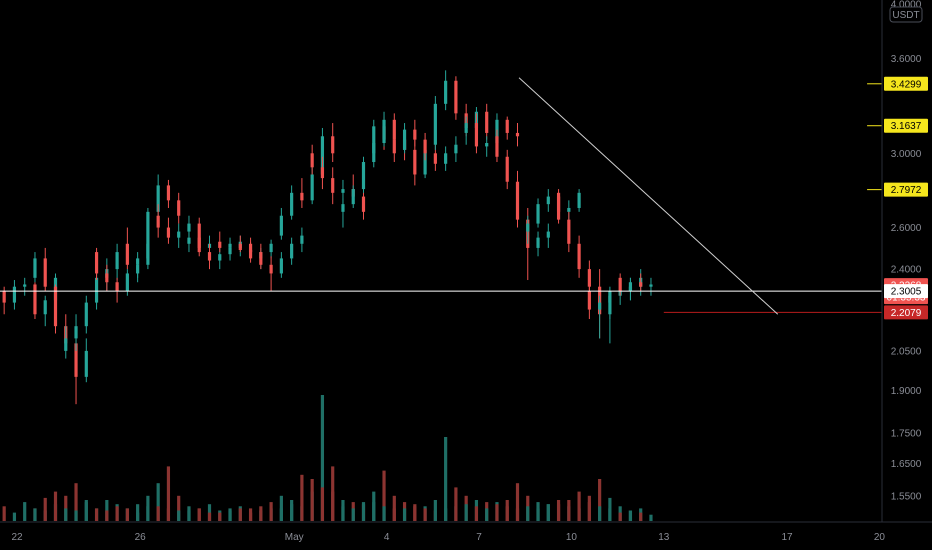 The image size is (932, 550). Describe the element at coordinates (664, 537) in the screenshot. I see `time-tick-label: 13` at that location.